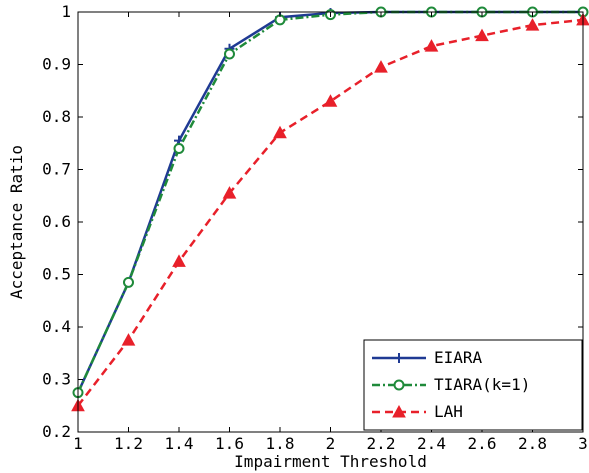 The height and width of the screenshot is (473, 589). What do you see at coordinates (179, 443) in the screenshot?
I see `x-tick-label: 1.4` at bounding box center [179, 443].